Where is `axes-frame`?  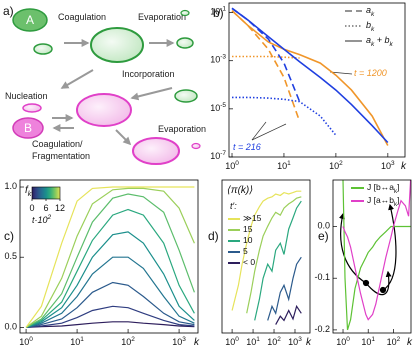 axes-frame is located at coordinates (372, 256).